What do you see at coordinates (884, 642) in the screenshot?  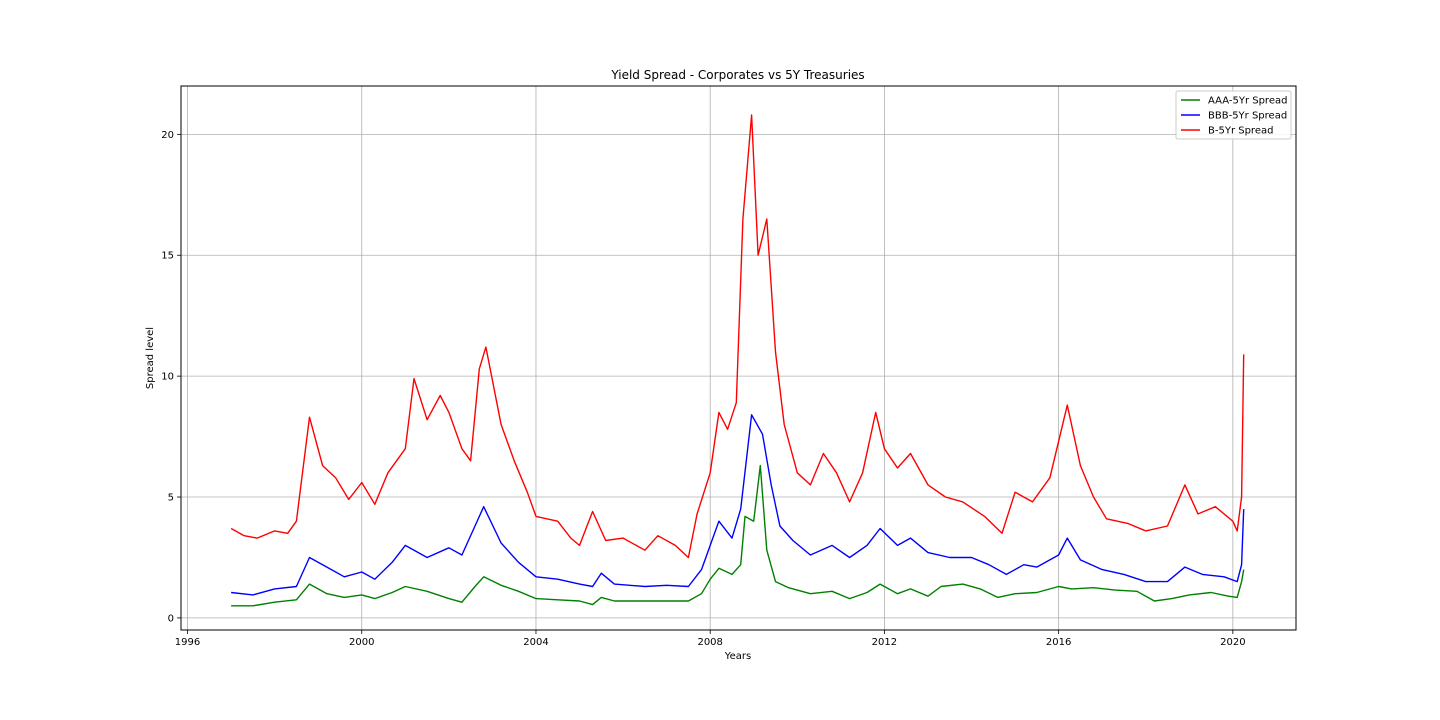 I see `x-tick-label: 2012` at bounding box center [884, 642].